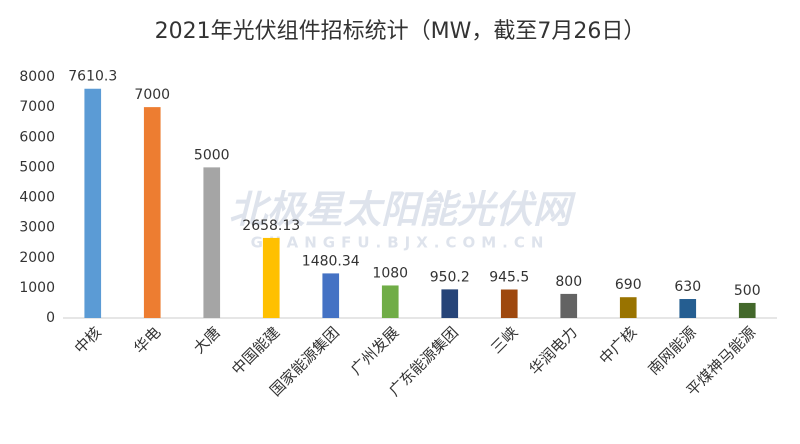  Describe the element at coordinates (37, 288) in the screenshot. I see `y-tick-label: 1000` at that location.